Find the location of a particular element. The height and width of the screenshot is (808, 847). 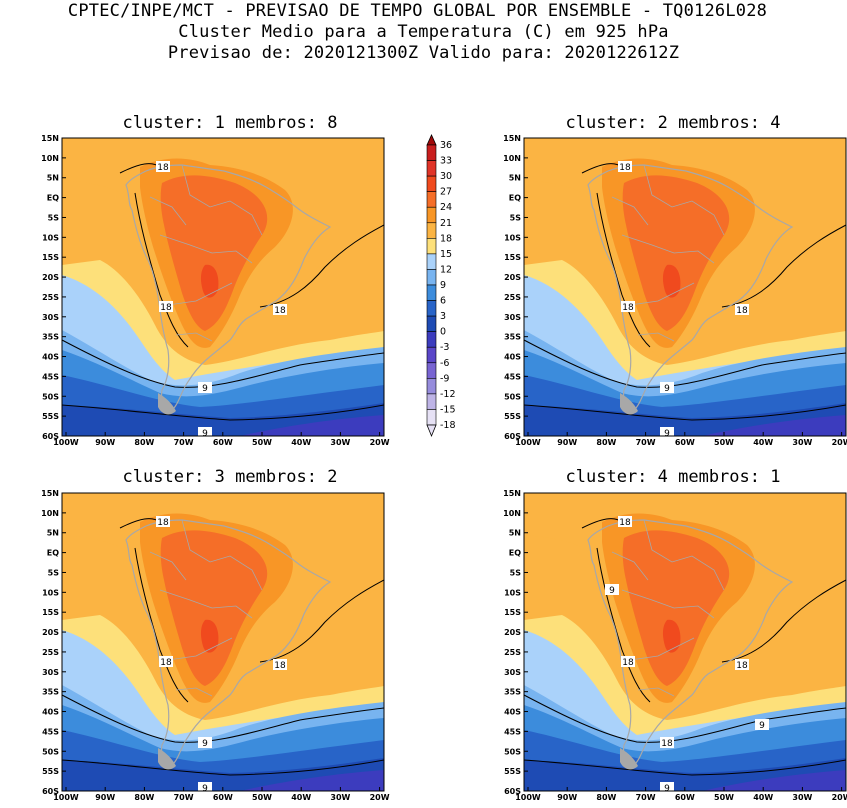

colorbar-tick-label: 15 is located at coordinates (446, 254).